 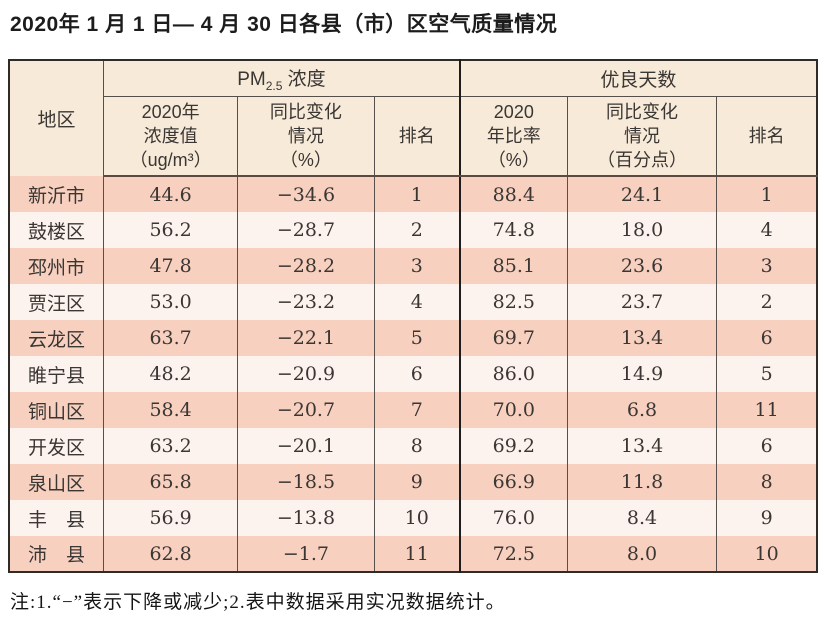 What do you see at coordinates (57, 554) in the screenshot?
I see `cell-region: 沛 县` at bounding box center [57, 554].